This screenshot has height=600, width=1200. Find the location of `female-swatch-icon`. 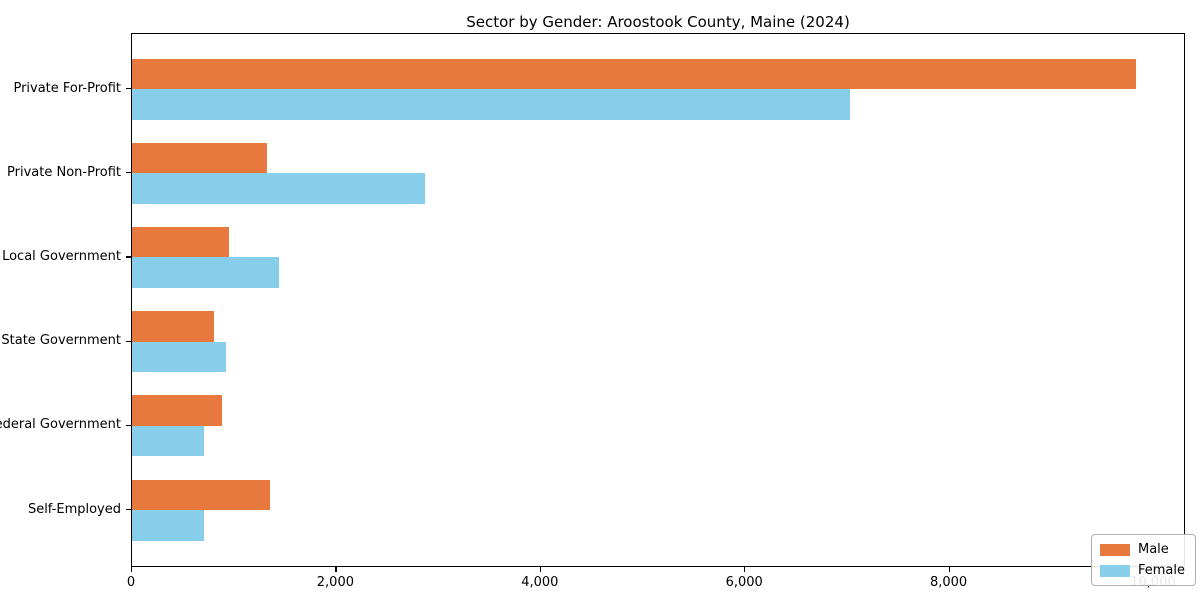

female-swatch-icon is located at coordinates (1114, 570).